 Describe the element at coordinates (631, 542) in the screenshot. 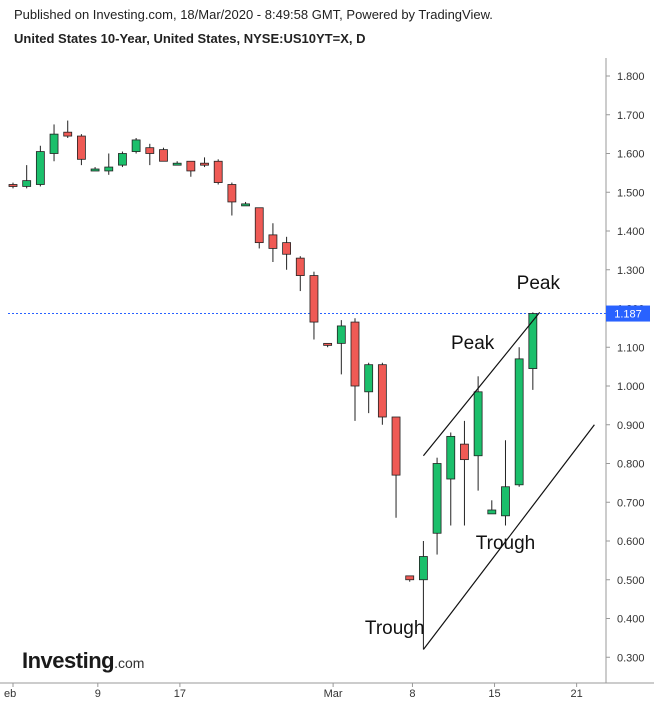

I see `y-tick-label: 0.600` at that location.